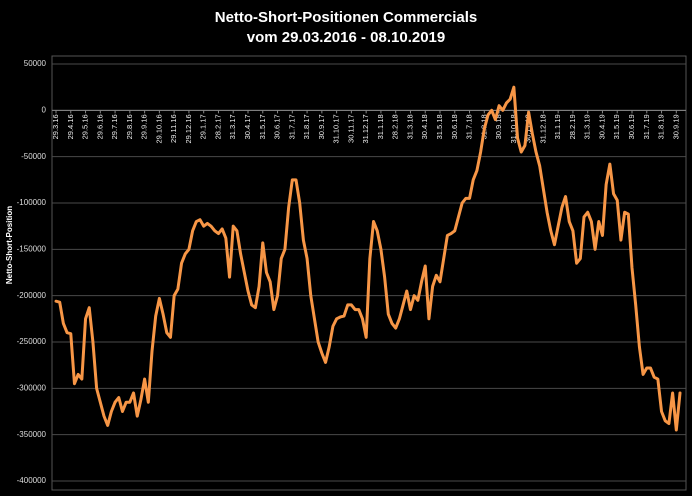 Image resolution: width=692 pixels, height=496 pixels. Describe the element at coordinates (306, 126) in the screenshot. I see `x-tick-label: 31.8.17` at that location.